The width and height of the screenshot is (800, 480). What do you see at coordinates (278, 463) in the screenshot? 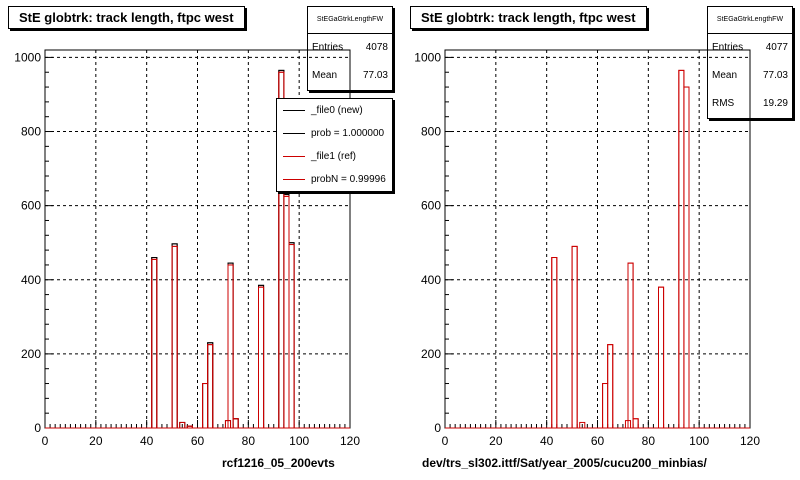
I see `dataset-label: rcf1216_05_200evts` at bounding box center [278, 463].